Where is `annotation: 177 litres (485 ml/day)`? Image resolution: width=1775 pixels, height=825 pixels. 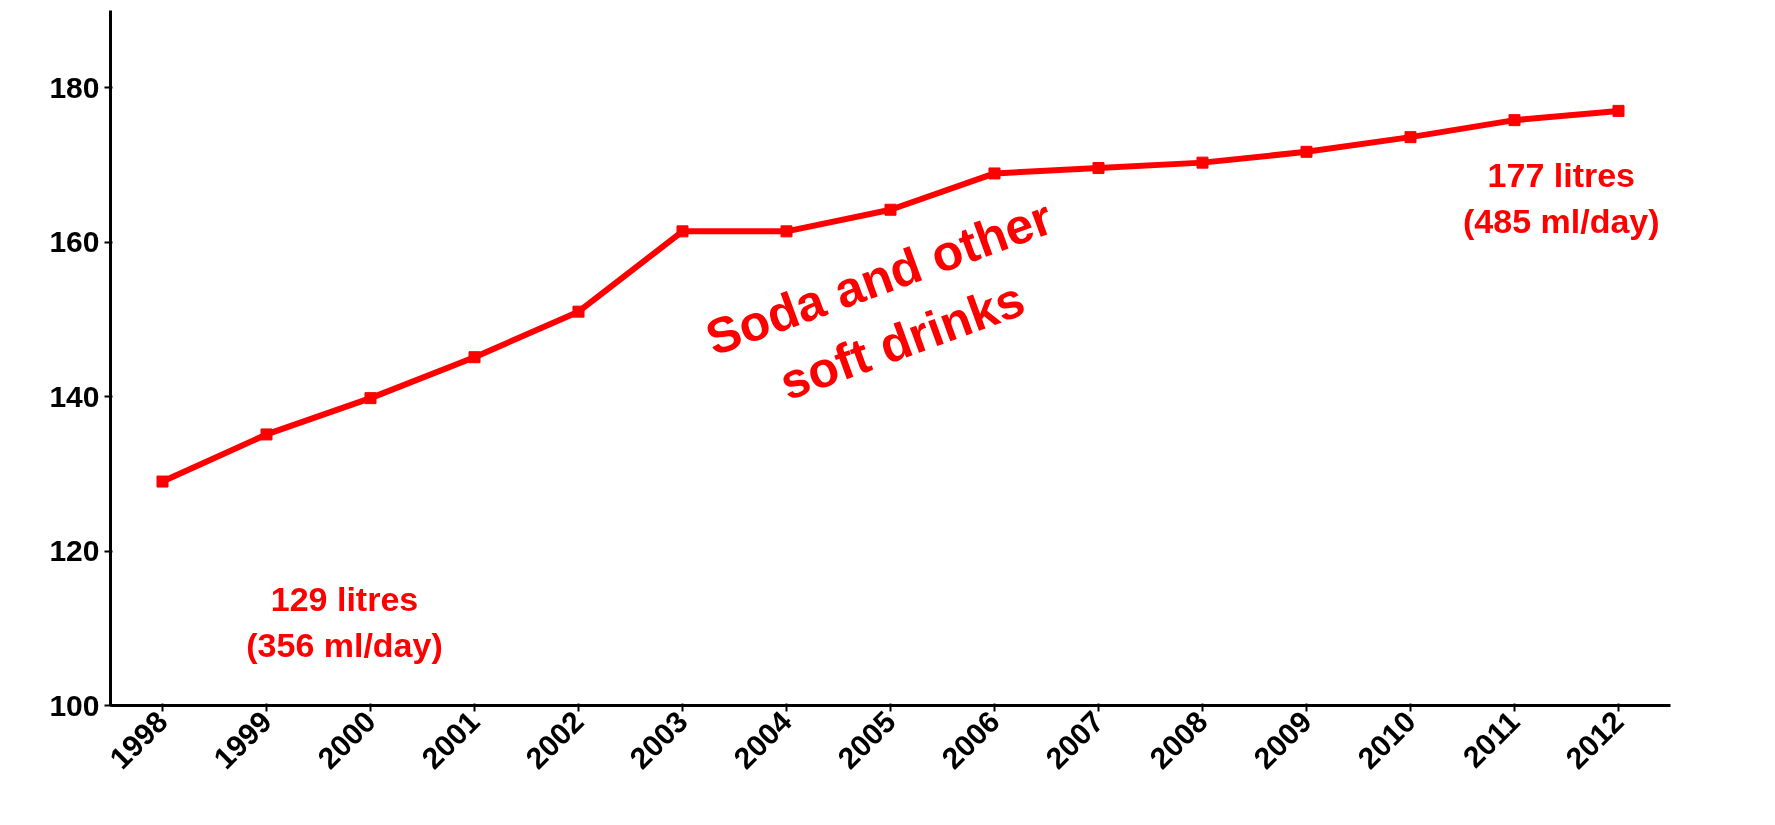 annotation: 177 litres (485 ml/day) is located at coordinates (1561, 198).